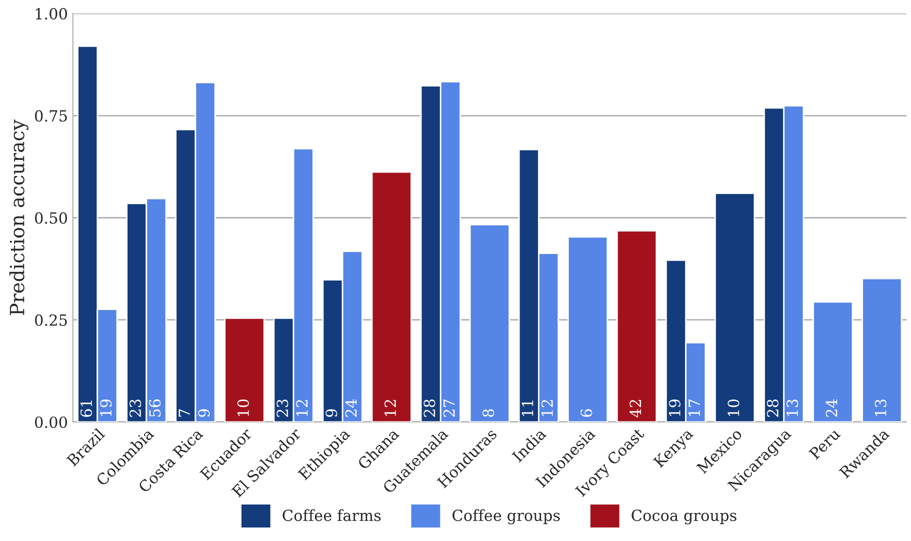 This screenshot has width=911, height=541. What do you see at coordinates (684, 517) in the screenshot?
I see `legend-label: Cocoa groups` at bounding box center [684, 517].